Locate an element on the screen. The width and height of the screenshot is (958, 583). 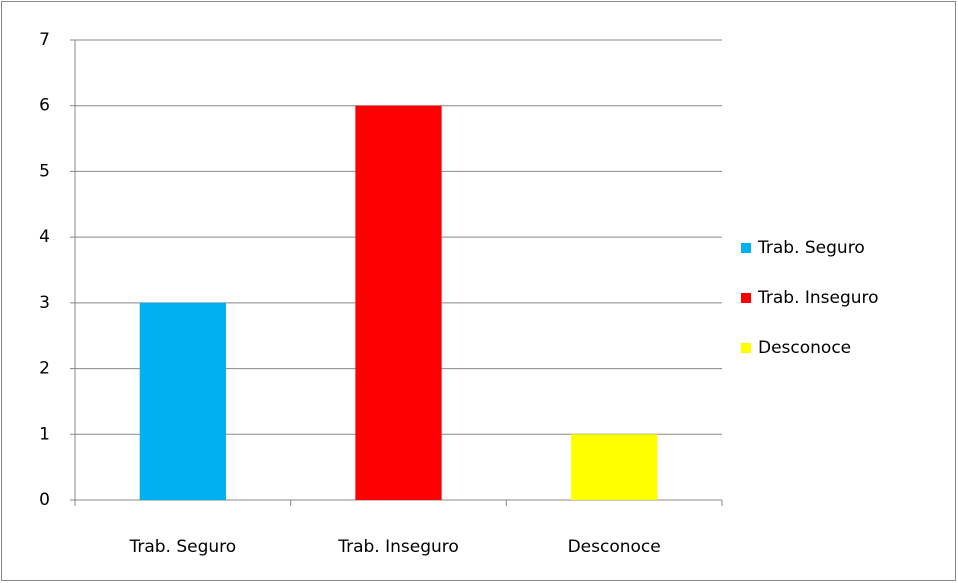
x-tick-label: Desconoce is located at coordinates (614, 547).